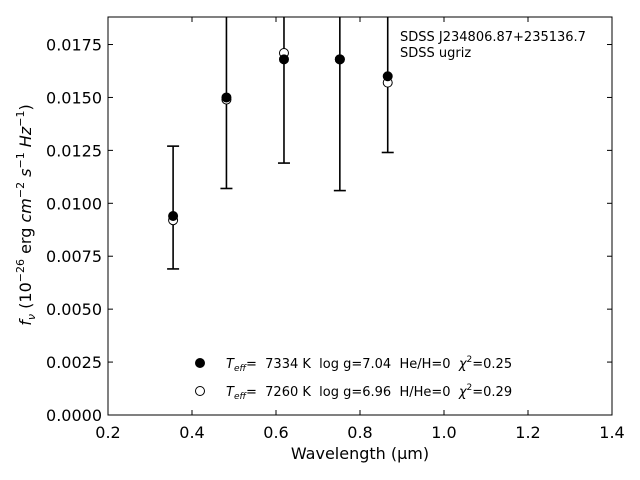 Image resolution: width=640 pixels, height=480 pixels. What do you see at coordinates (74, 415) in the screenshot?
I see `y-tick-label: 0.0000` at bounding box center [74, 415].